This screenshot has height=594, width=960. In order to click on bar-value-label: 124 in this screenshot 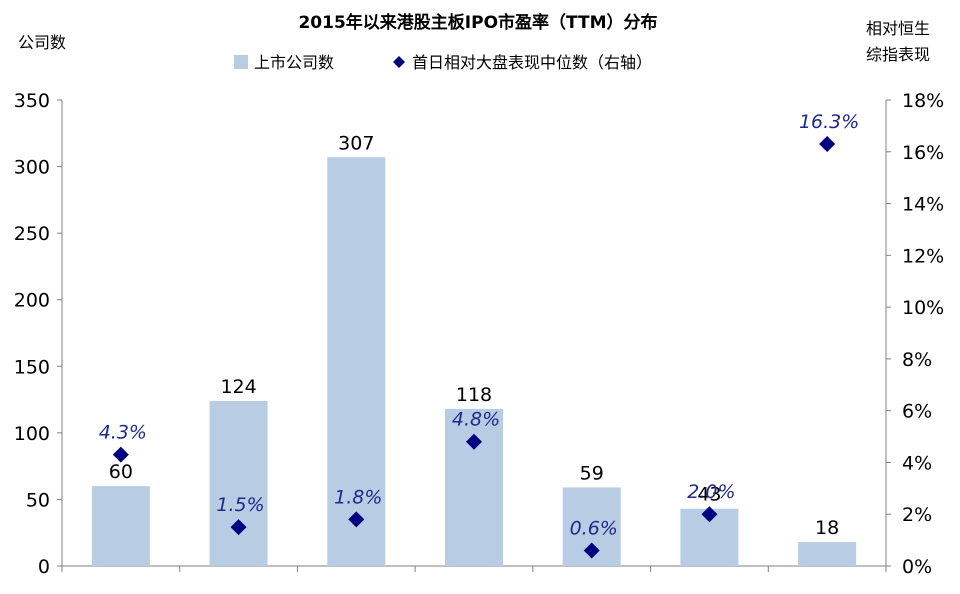, I will do `click(238, 387)`.